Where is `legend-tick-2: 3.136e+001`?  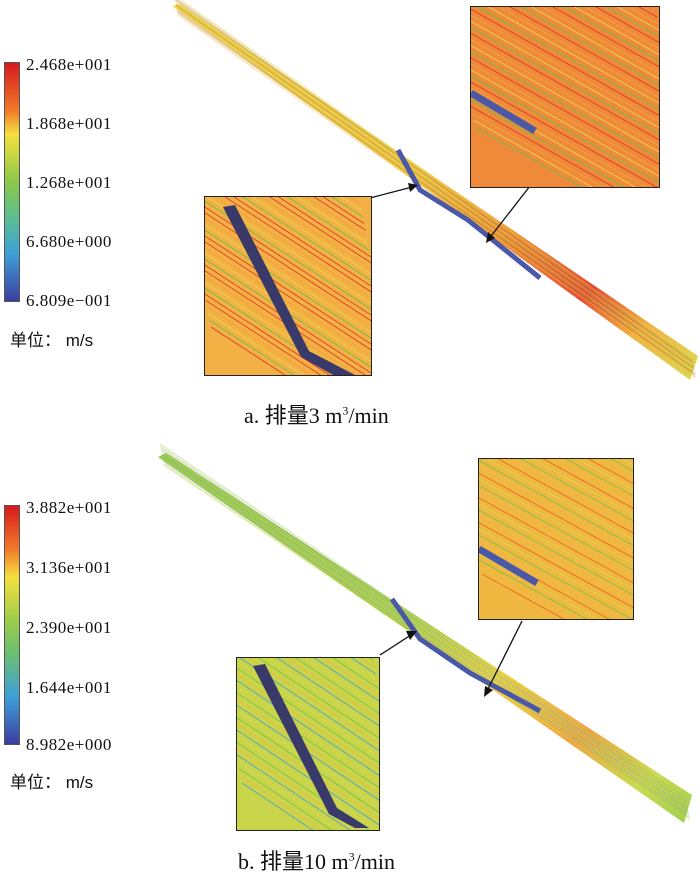 legend-tick-2: 3.136e+001 is located at coordinates (69, 567).